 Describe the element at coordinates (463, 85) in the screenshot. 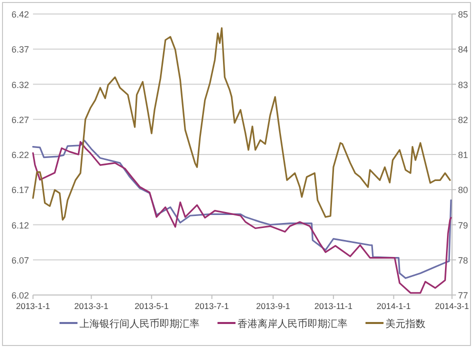

I see `y2-tick-label: 83` at that location.